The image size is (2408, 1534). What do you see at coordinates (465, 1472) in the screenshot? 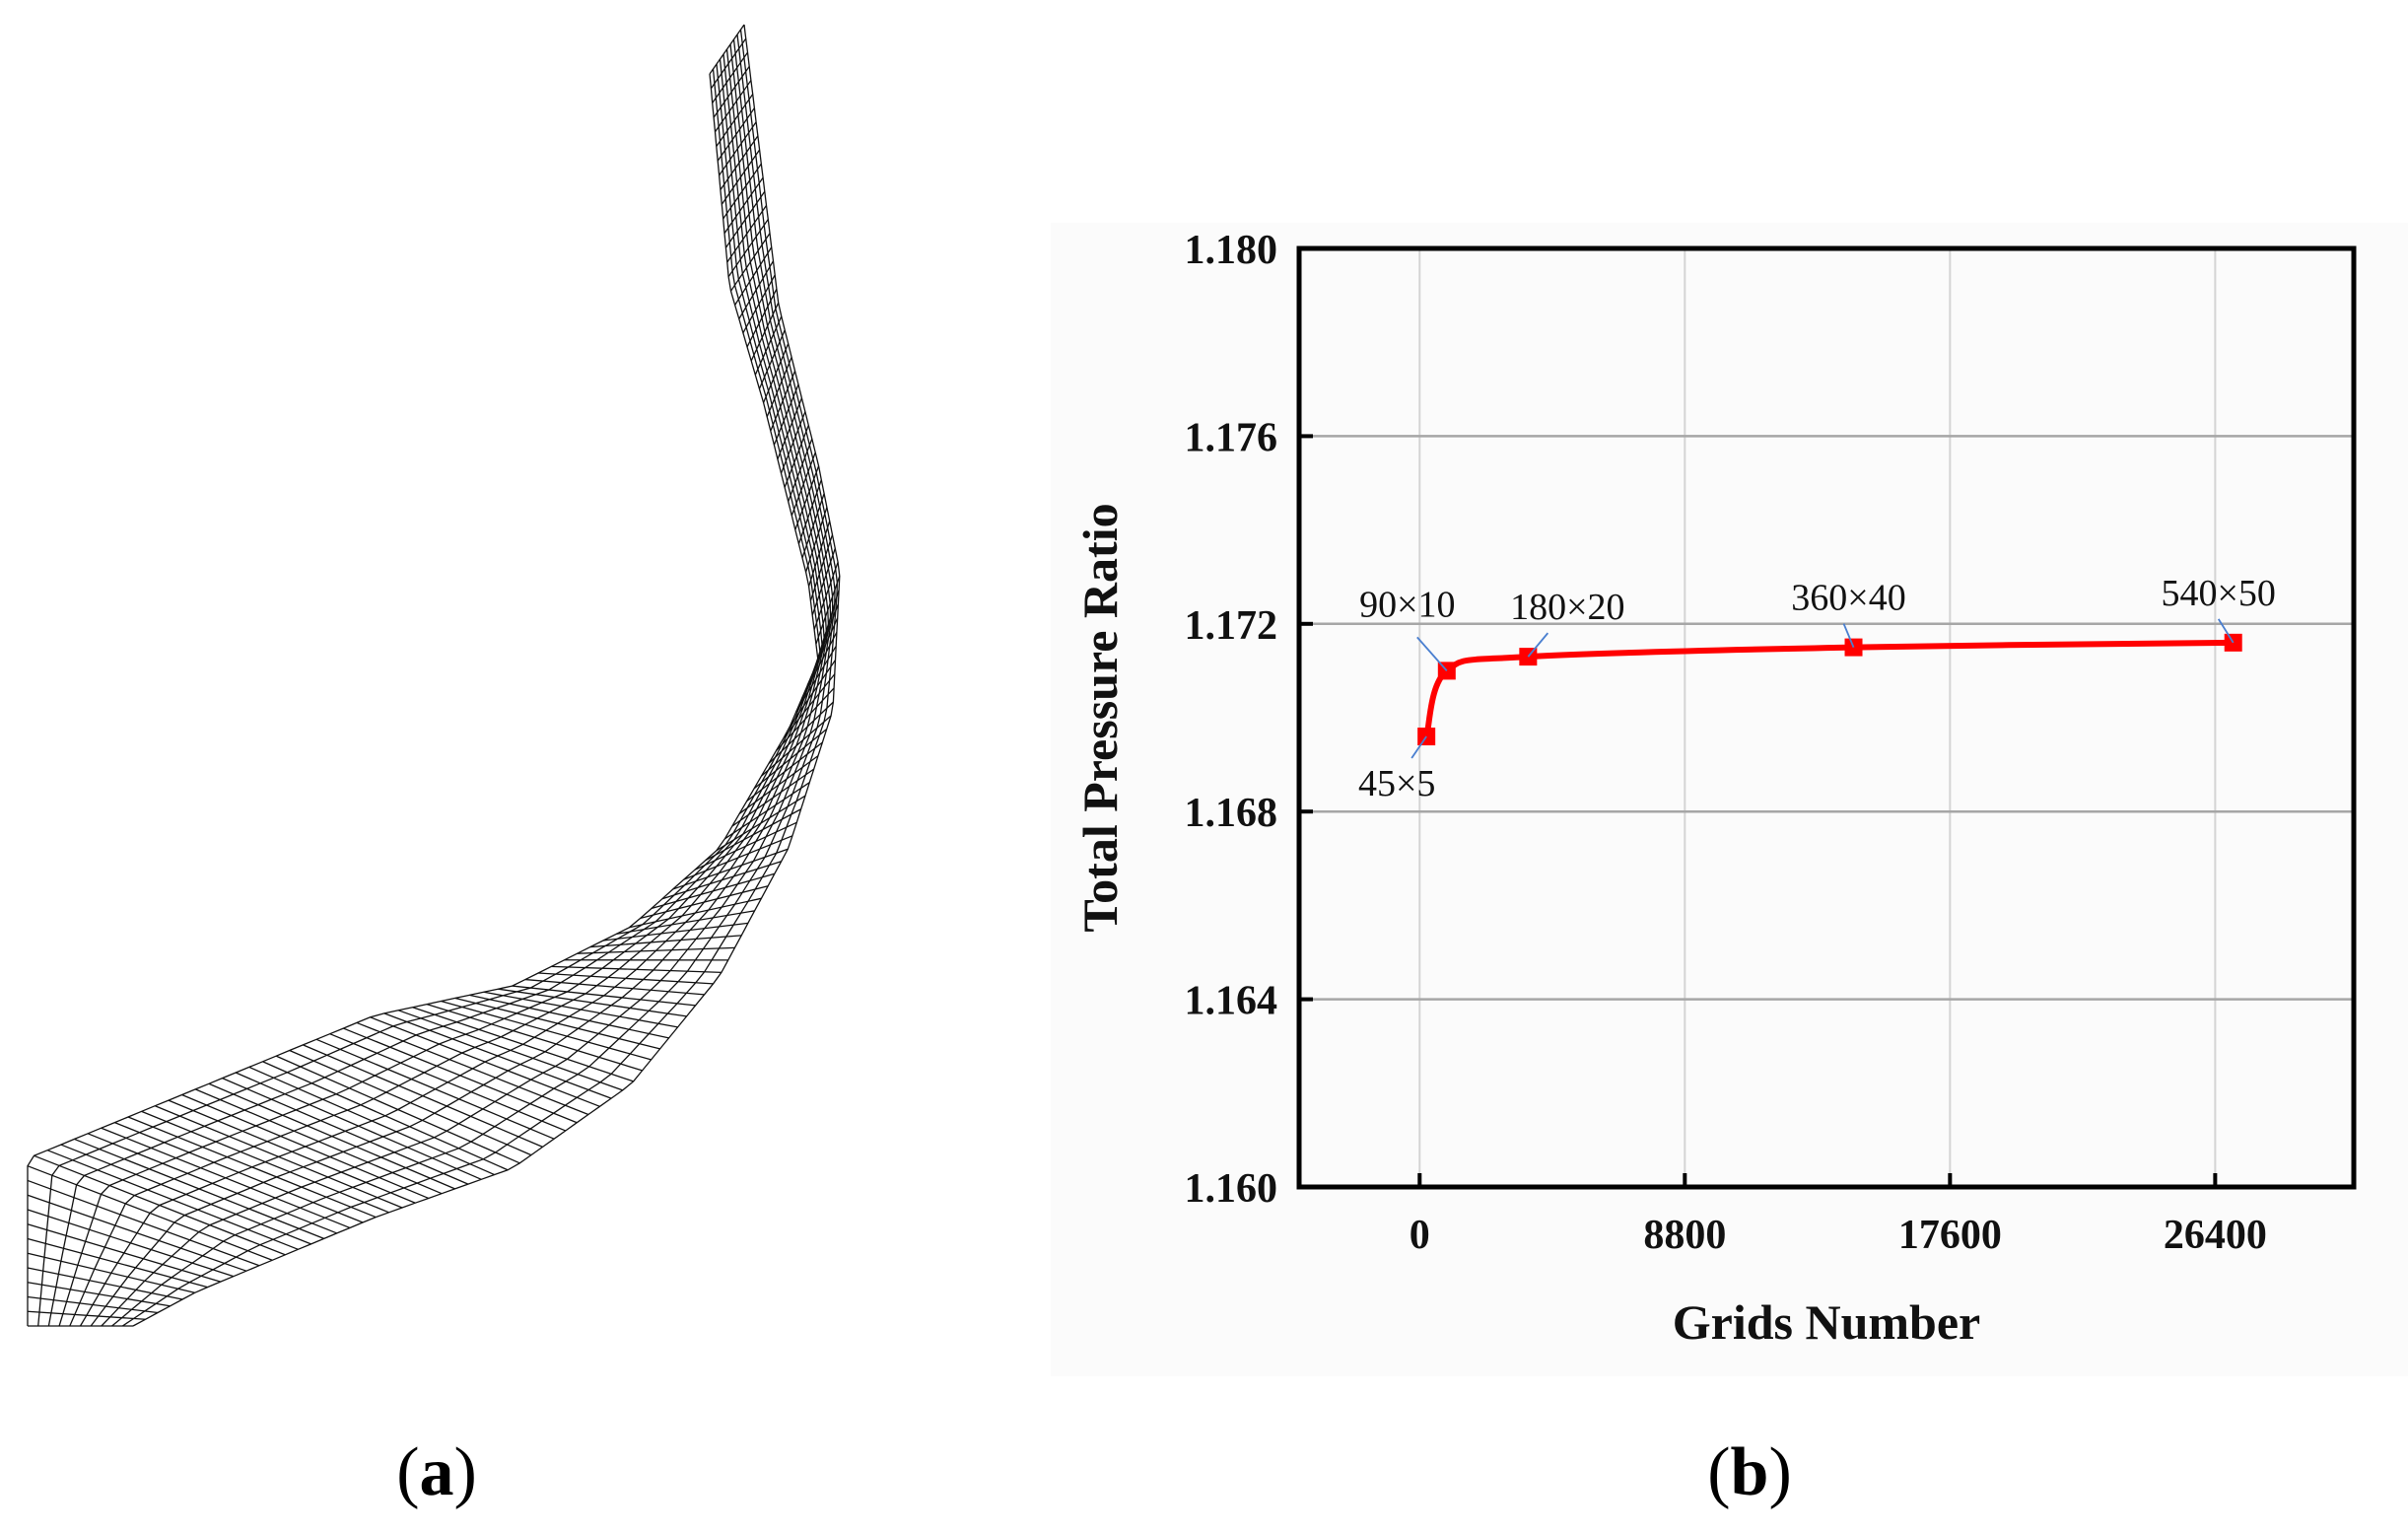
I see `caption-a-close: )` at bounding box center [465, 1472].